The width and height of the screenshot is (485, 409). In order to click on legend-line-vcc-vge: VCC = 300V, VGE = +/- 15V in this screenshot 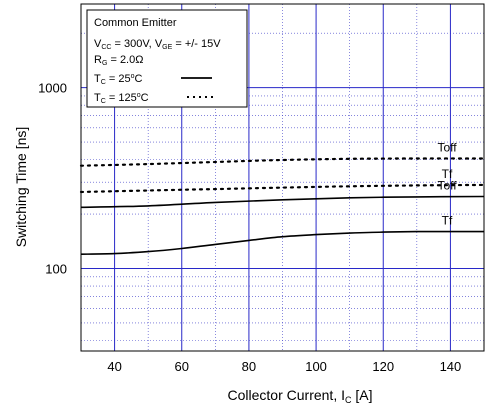, I will do `click(157, 44)`.